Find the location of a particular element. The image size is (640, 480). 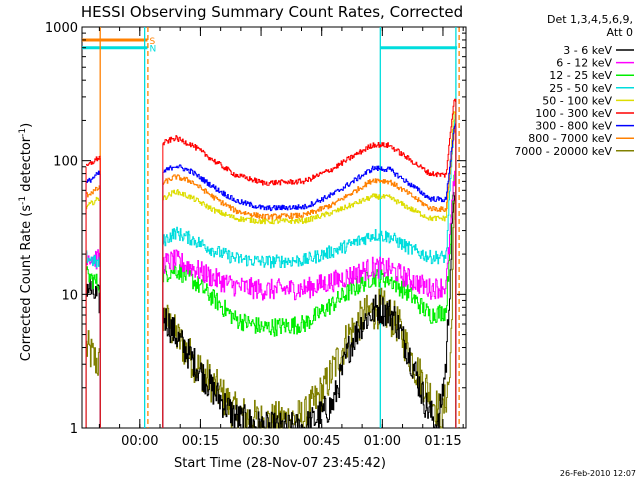

x-tick-label: 00:30 is located at coordinates (260, 441).